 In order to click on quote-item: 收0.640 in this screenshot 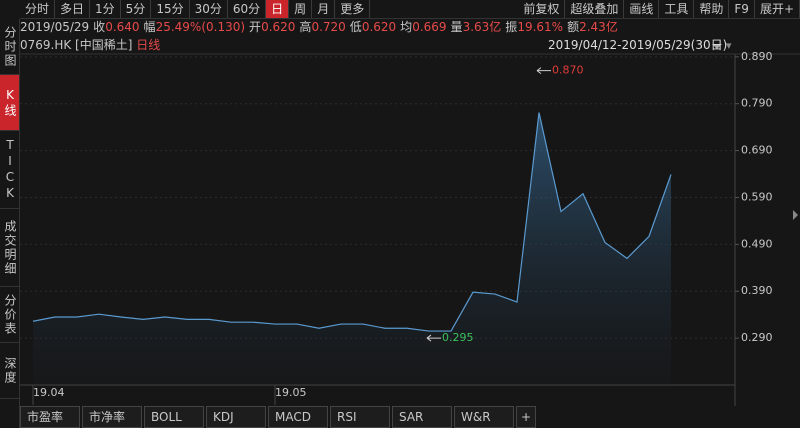, I will do `click(116, 27)`.